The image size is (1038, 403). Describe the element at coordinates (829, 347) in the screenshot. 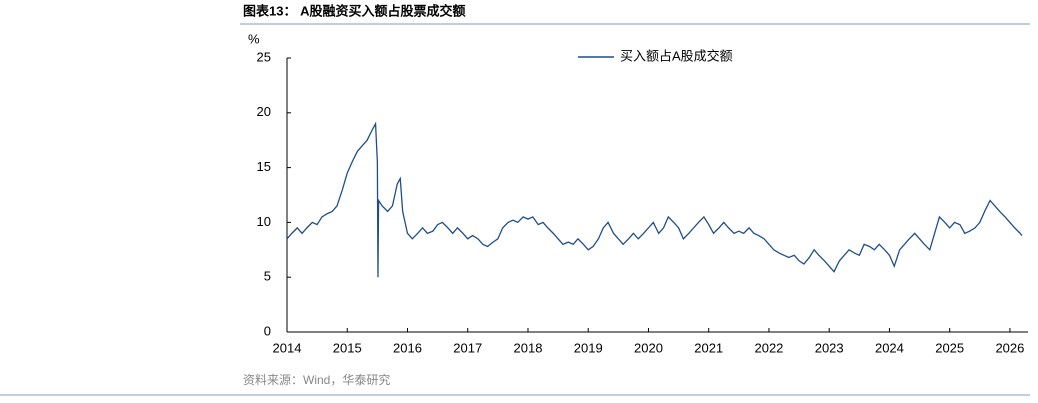

I see `x-tick-label: 2023` at that location.